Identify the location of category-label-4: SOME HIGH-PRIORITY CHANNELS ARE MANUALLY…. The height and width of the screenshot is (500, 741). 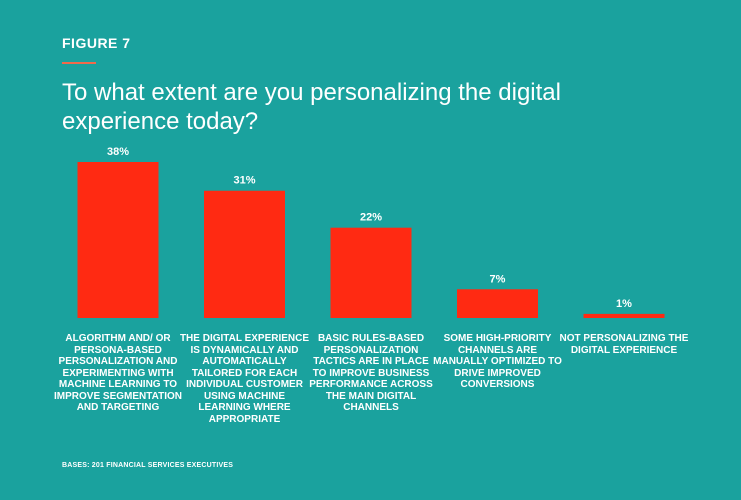
(497, 361).